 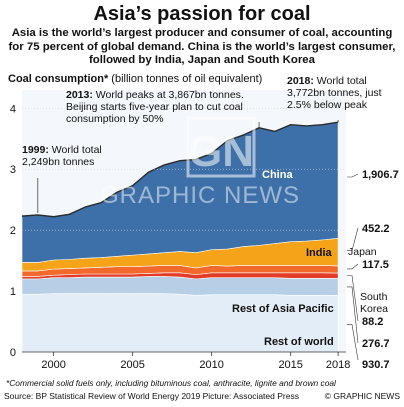 What do you see at coordinates (376, 344) in the screenshot?
I see `value-rest-asia-pacific: 276.7` at bounding box center [376, 344].